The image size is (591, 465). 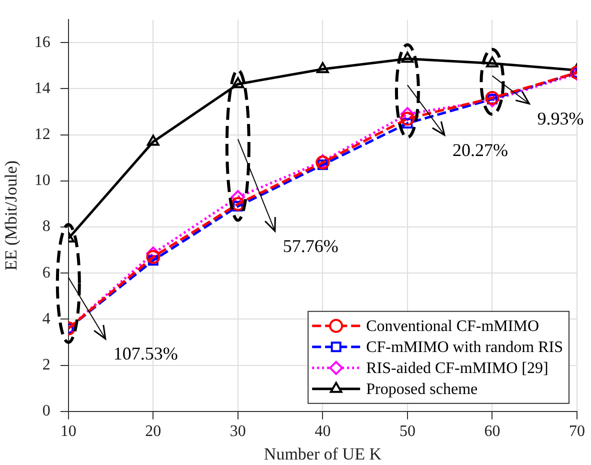 What do you see at coordinates (310, 246) in the screenshot?
I see `annotation: 57.76%` at bounding box center [310, 246].